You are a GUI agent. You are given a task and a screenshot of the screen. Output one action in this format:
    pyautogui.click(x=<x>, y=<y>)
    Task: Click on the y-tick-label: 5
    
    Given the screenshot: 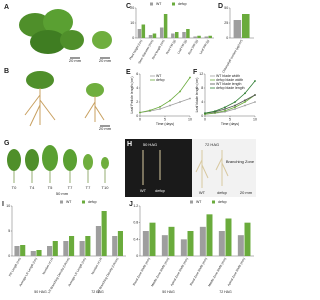 What is the action you would take?
    pyautogui.click(x=9, y=231)
    